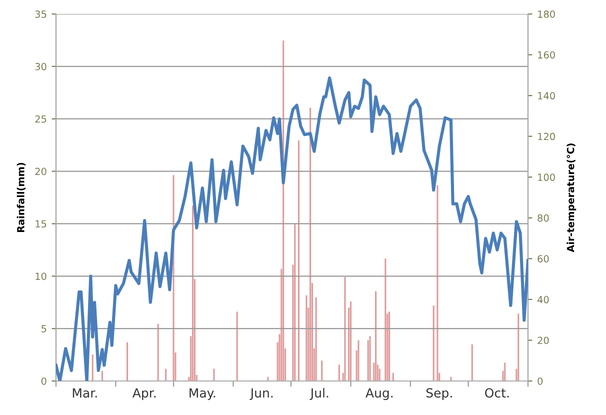 The image size is (606, 415). I want to click on y-tick-label: 0, so click(43, 381).